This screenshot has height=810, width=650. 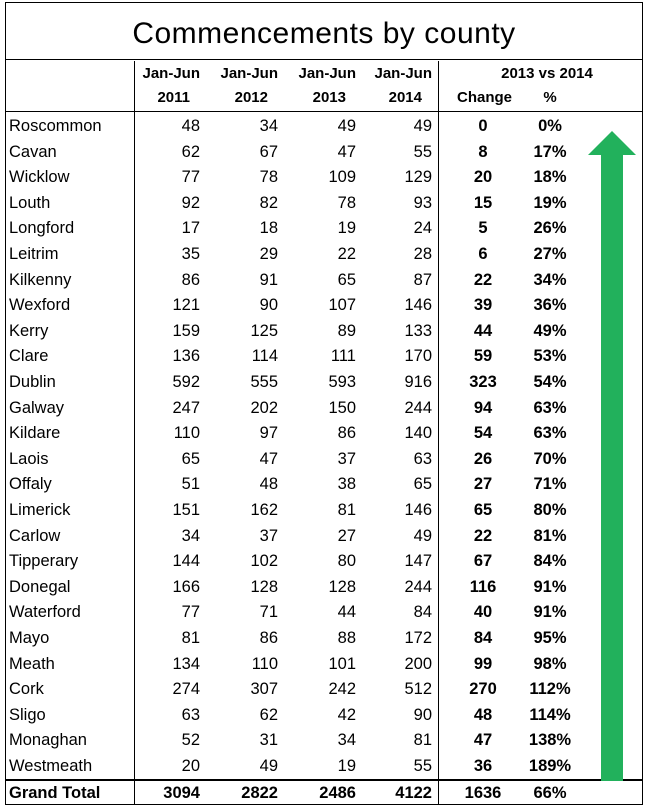 What do you see at coordinates (190, 612) in the screenshot?
I see `value-2011: 77` at bounding box center [190, 612].